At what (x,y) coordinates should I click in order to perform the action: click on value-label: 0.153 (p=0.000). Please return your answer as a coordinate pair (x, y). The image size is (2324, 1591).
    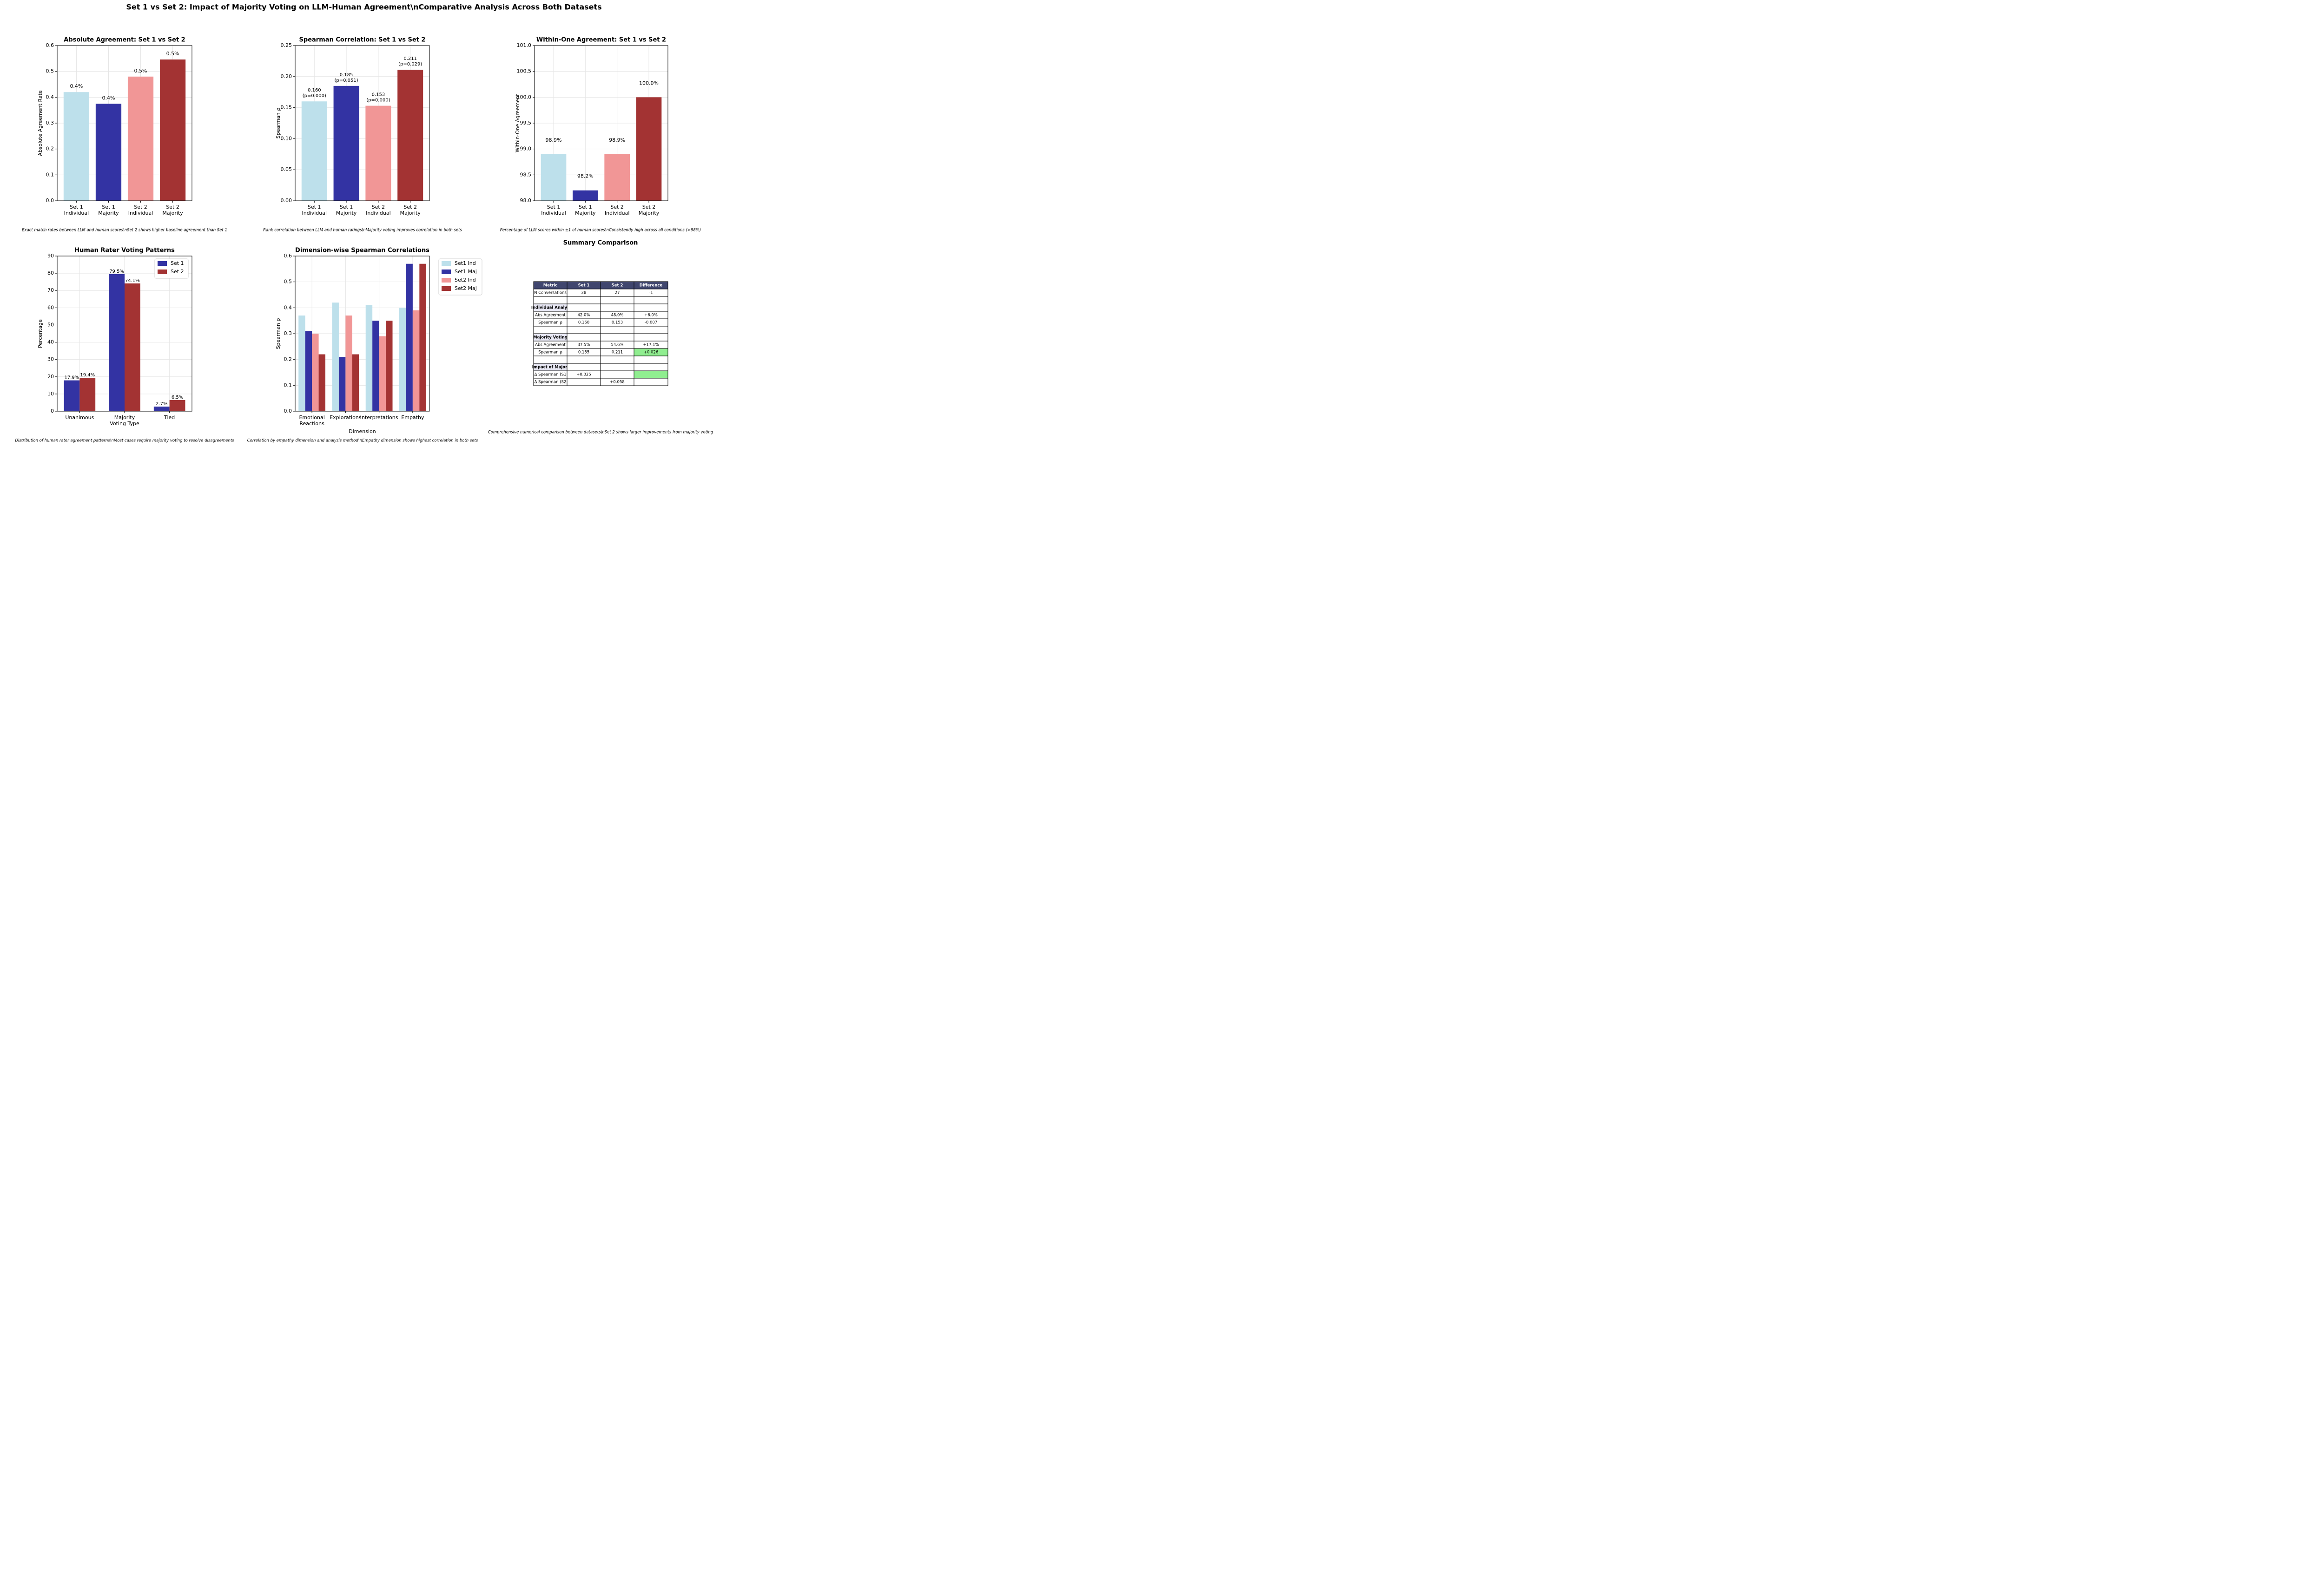
    Looking at the image, I should click on (378, 97).